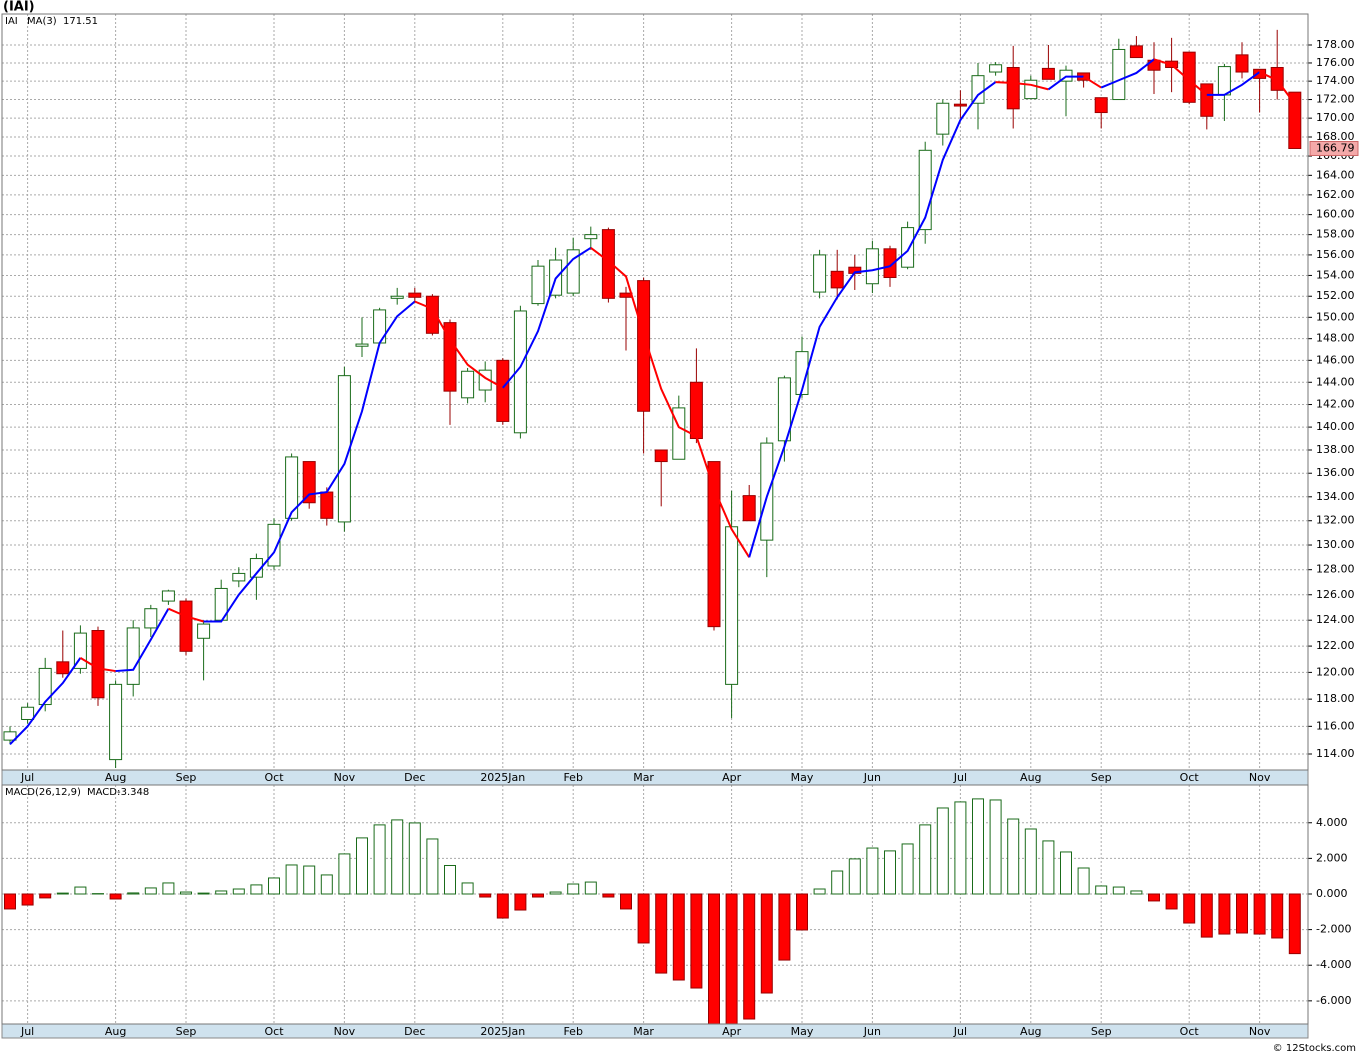  Describe the element at coordinates (1335, 254) in the screenshot. I see `y-tick-label: 156.00` at that location.